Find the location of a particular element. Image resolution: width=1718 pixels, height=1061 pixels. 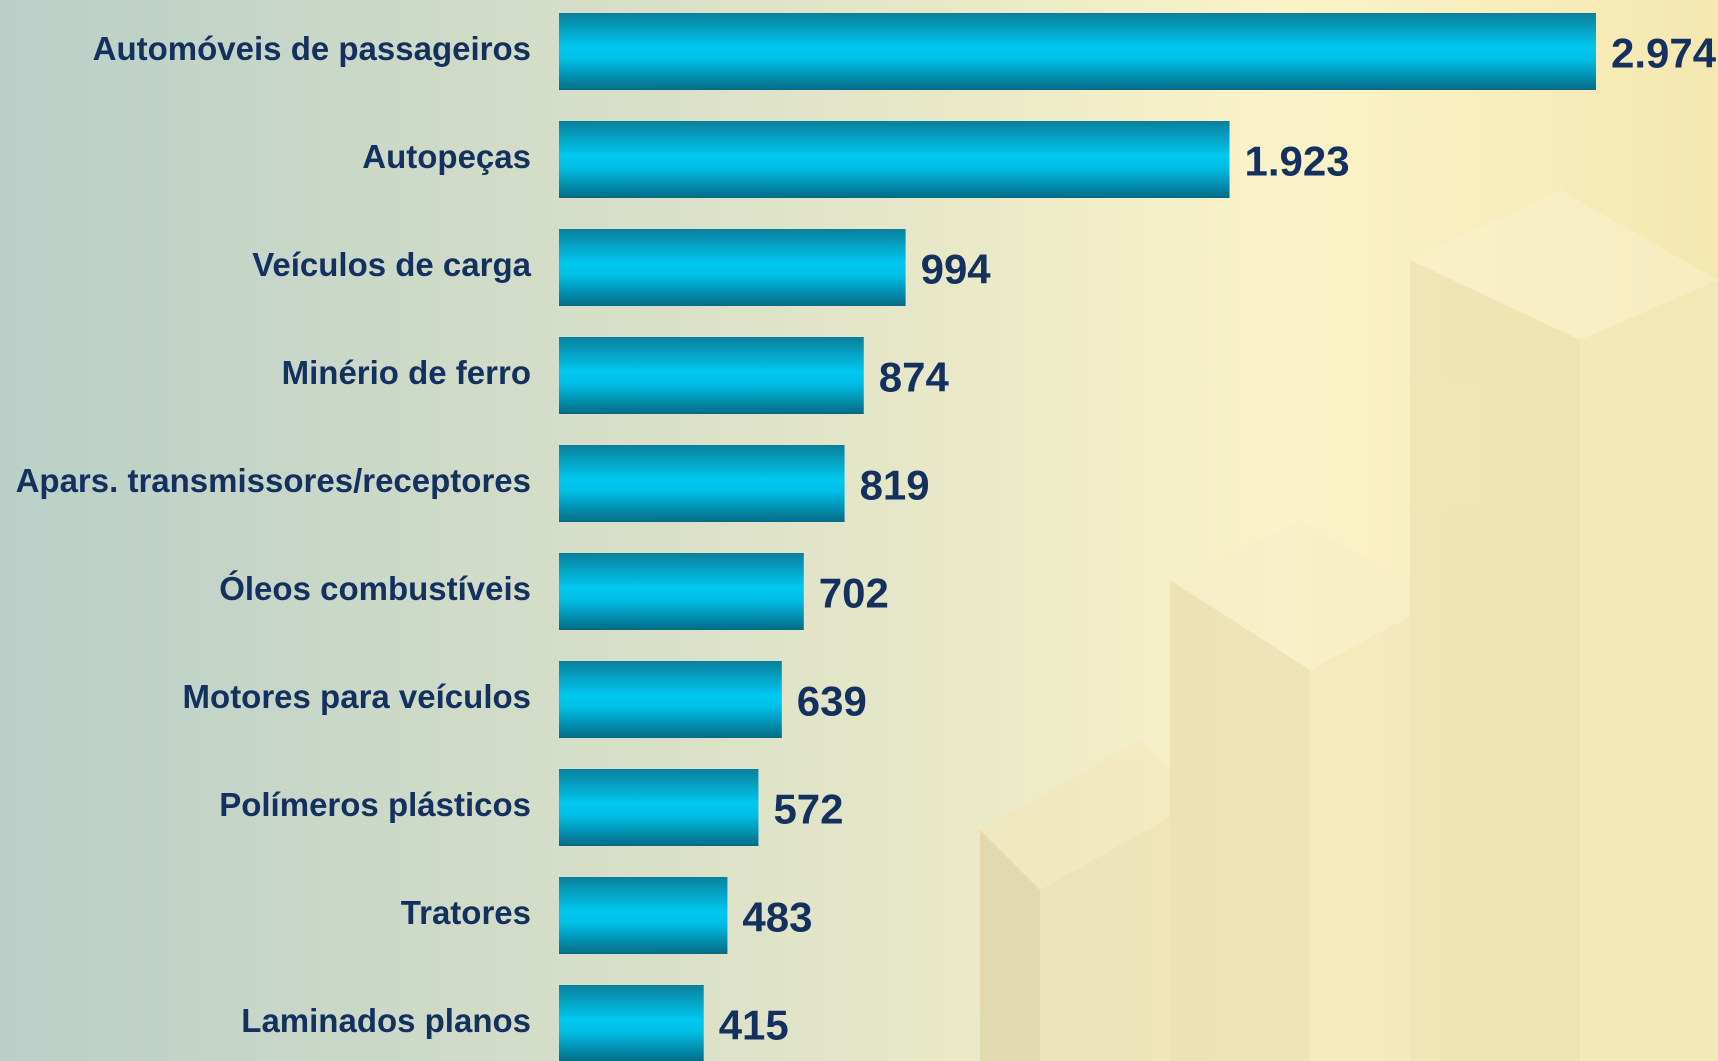

category-label: Tratores is located at coordinates (466, 912).